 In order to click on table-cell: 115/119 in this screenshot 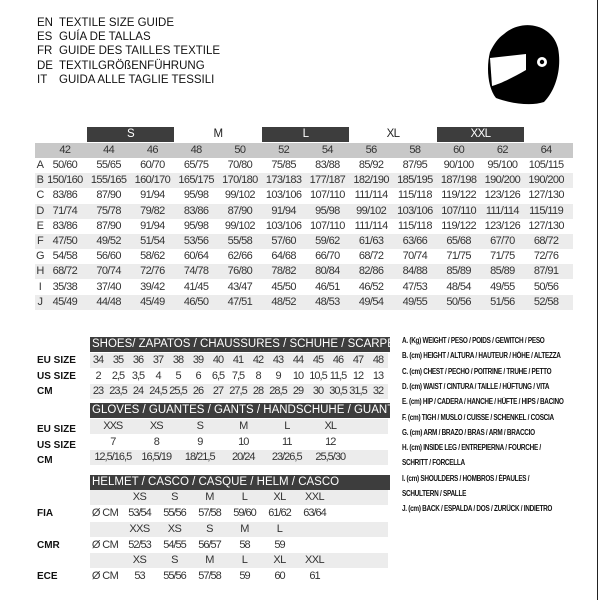, I will do `click(546, 210)`.